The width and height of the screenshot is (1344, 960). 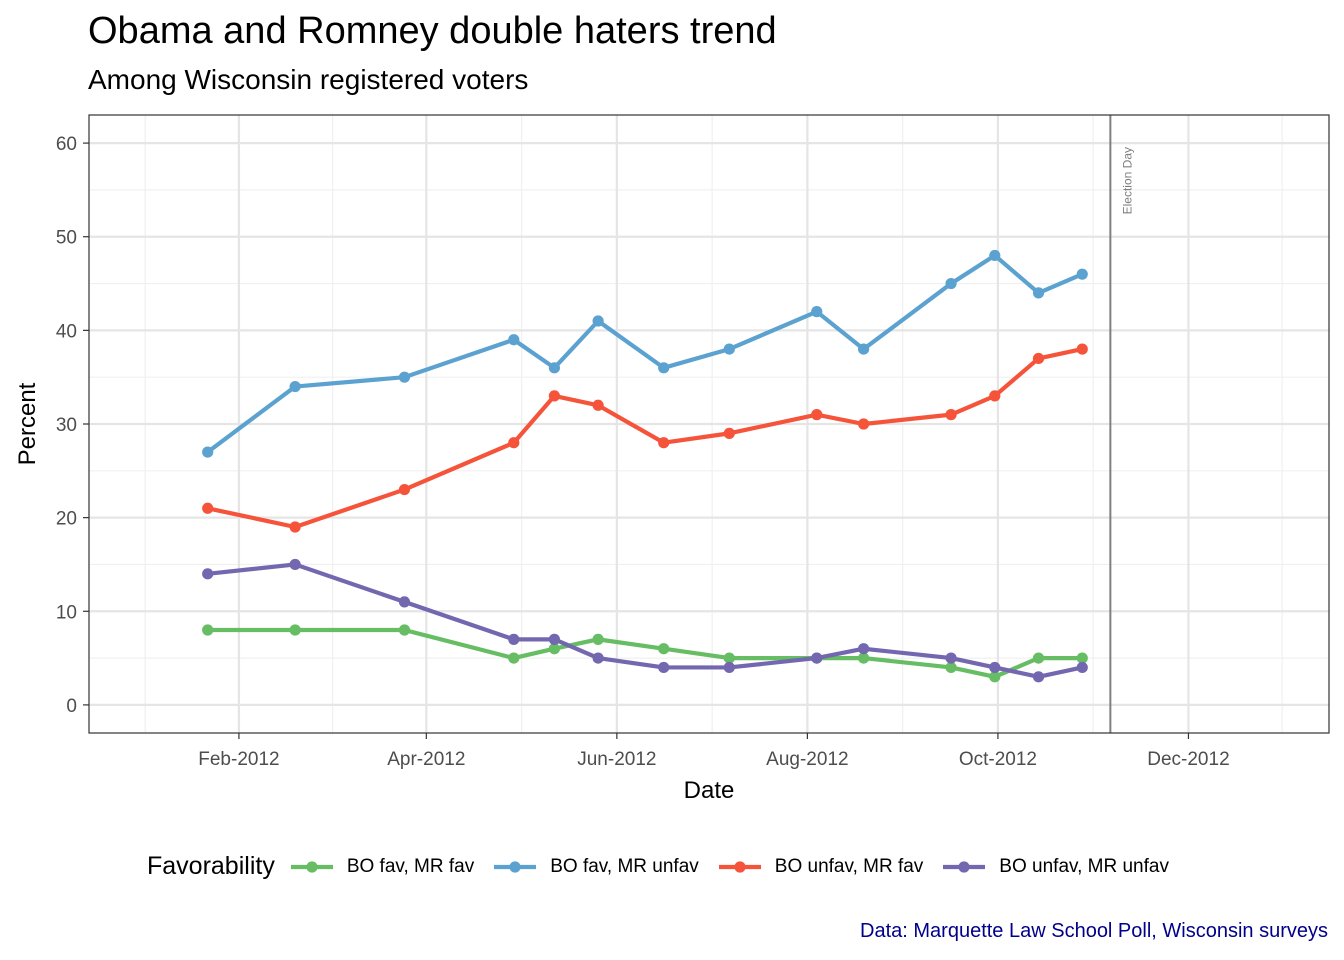 What do you see at coordinates (616, 759) in the screenshot?
I see `x-tick-label: Jun-2012` at bounding box center [616, 759].